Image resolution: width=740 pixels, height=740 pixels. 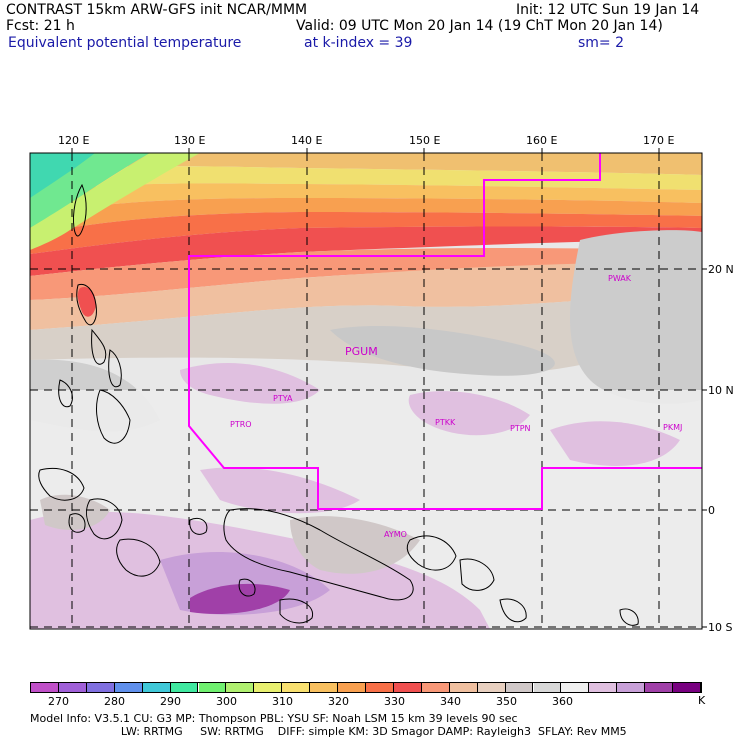 I want to click on lon-label-140e: 140 E, so click(x=307, y=140).